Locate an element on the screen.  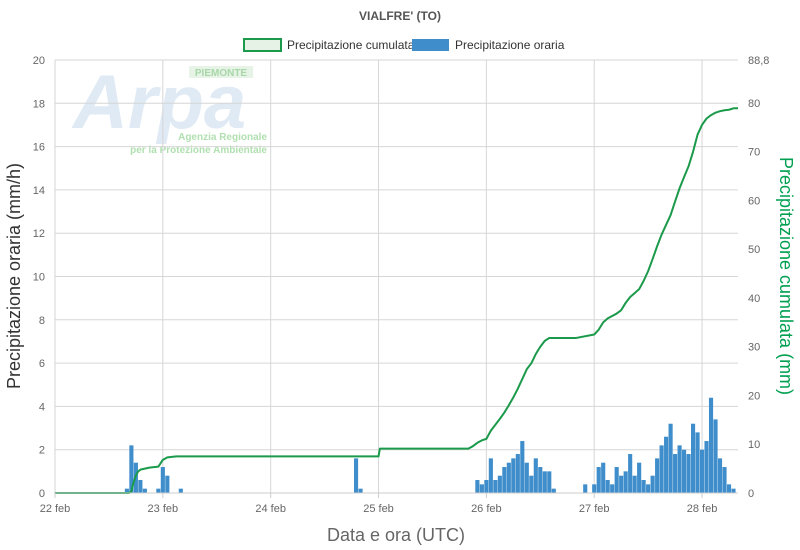
legend-swatch-cumulative is located at coordinates (262, 45).